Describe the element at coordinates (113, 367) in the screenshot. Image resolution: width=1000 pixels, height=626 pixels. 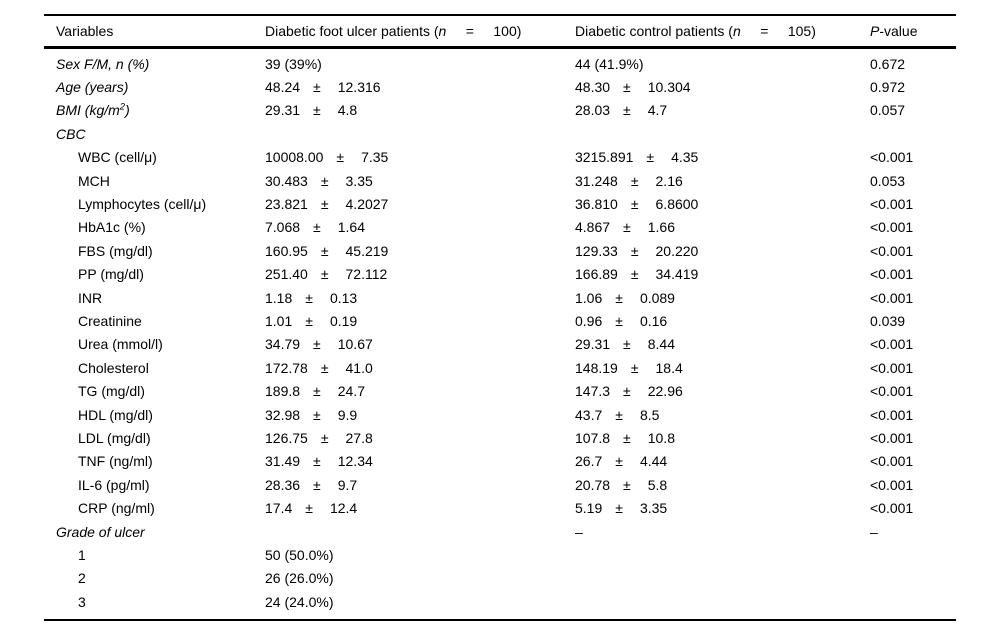
I see `text-segment: Cholesterol` at that location.